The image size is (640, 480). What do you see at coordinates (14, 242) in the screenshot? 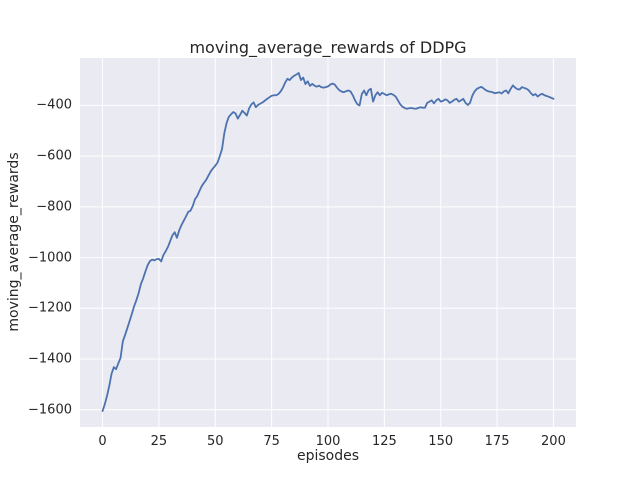
I see `y-axis-label: moving_average_rewards` at bounding box center [14, 242].